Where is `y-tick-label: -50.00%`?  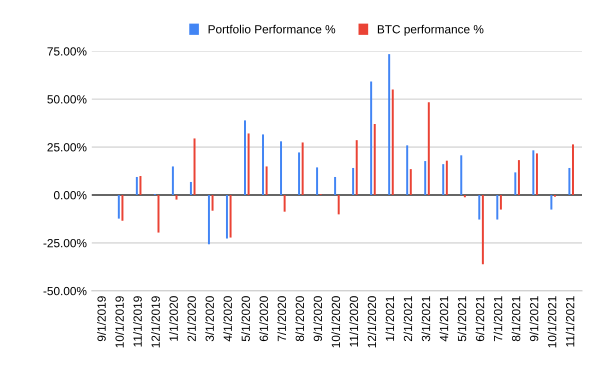 y-tick-label: -50.00% is located at coordinates (65, 291).